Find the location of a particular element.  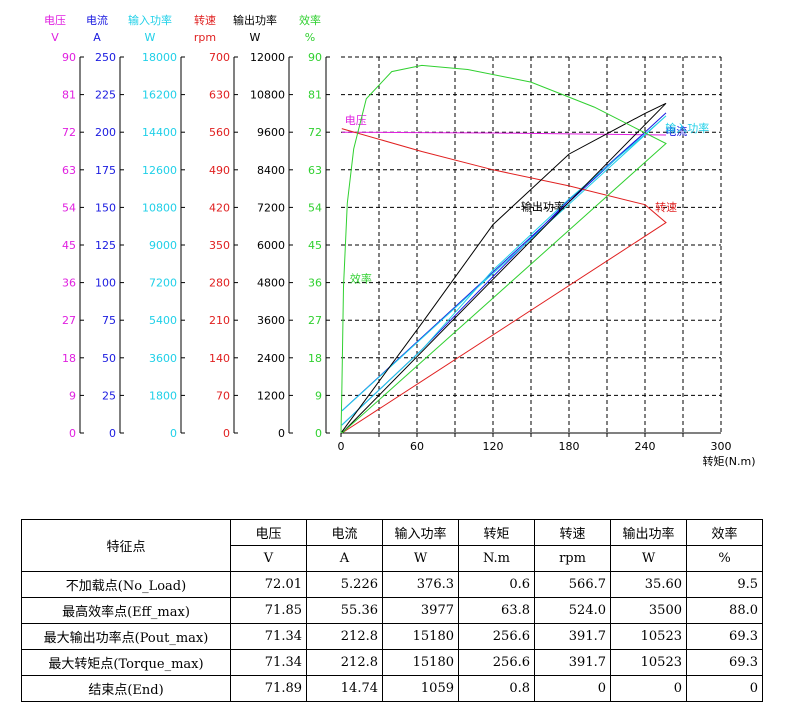

x-tick-label: 180 is located at coordinates (569, 446).